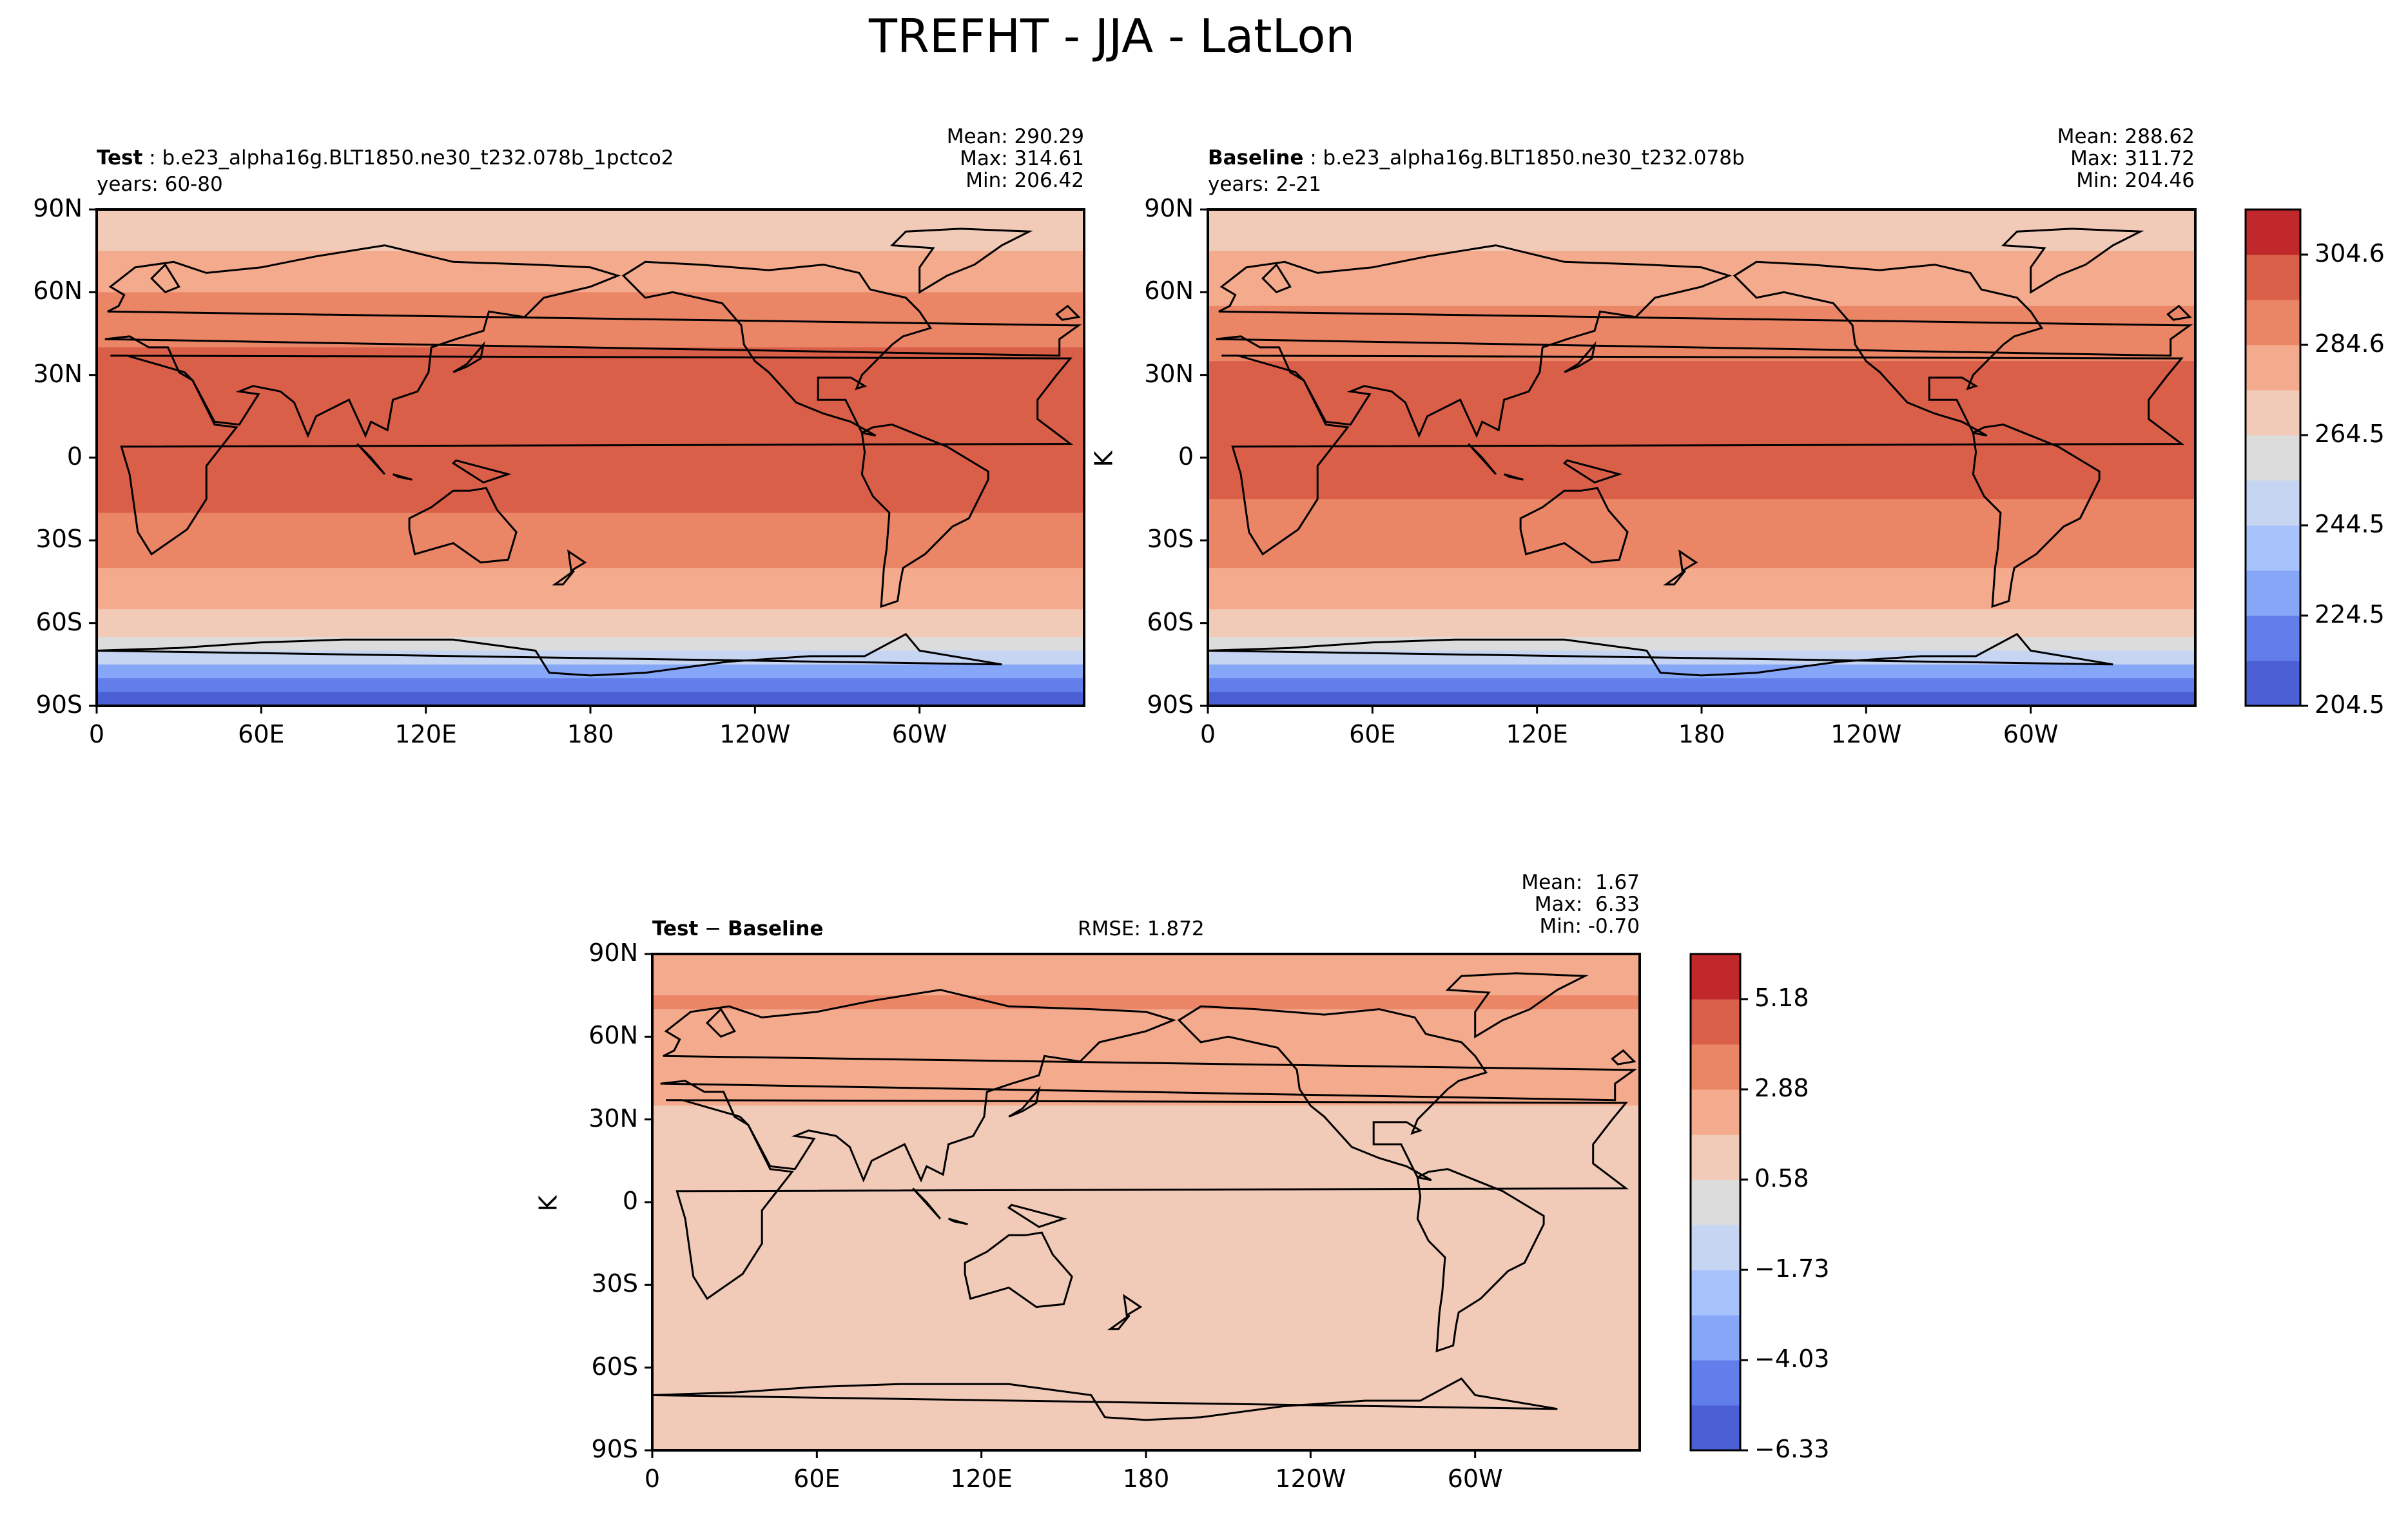 Image resolution: width=2408 pixels, height=1518 pixels. What do you see at coordinates (2276, 457) in the screenshot?
I see `colorbar-baseline` at bounding box center [2276, 457].